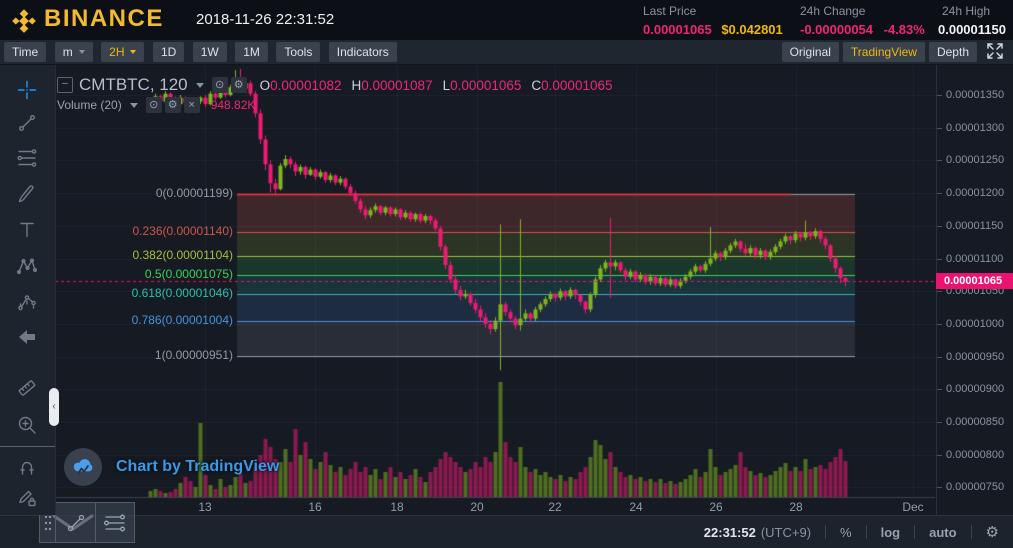 This screenshot has height=548, width=1013. Describe the element at coordinates (362, 52) in the screenshot. I see `indicators-button: Indicators` at that location.